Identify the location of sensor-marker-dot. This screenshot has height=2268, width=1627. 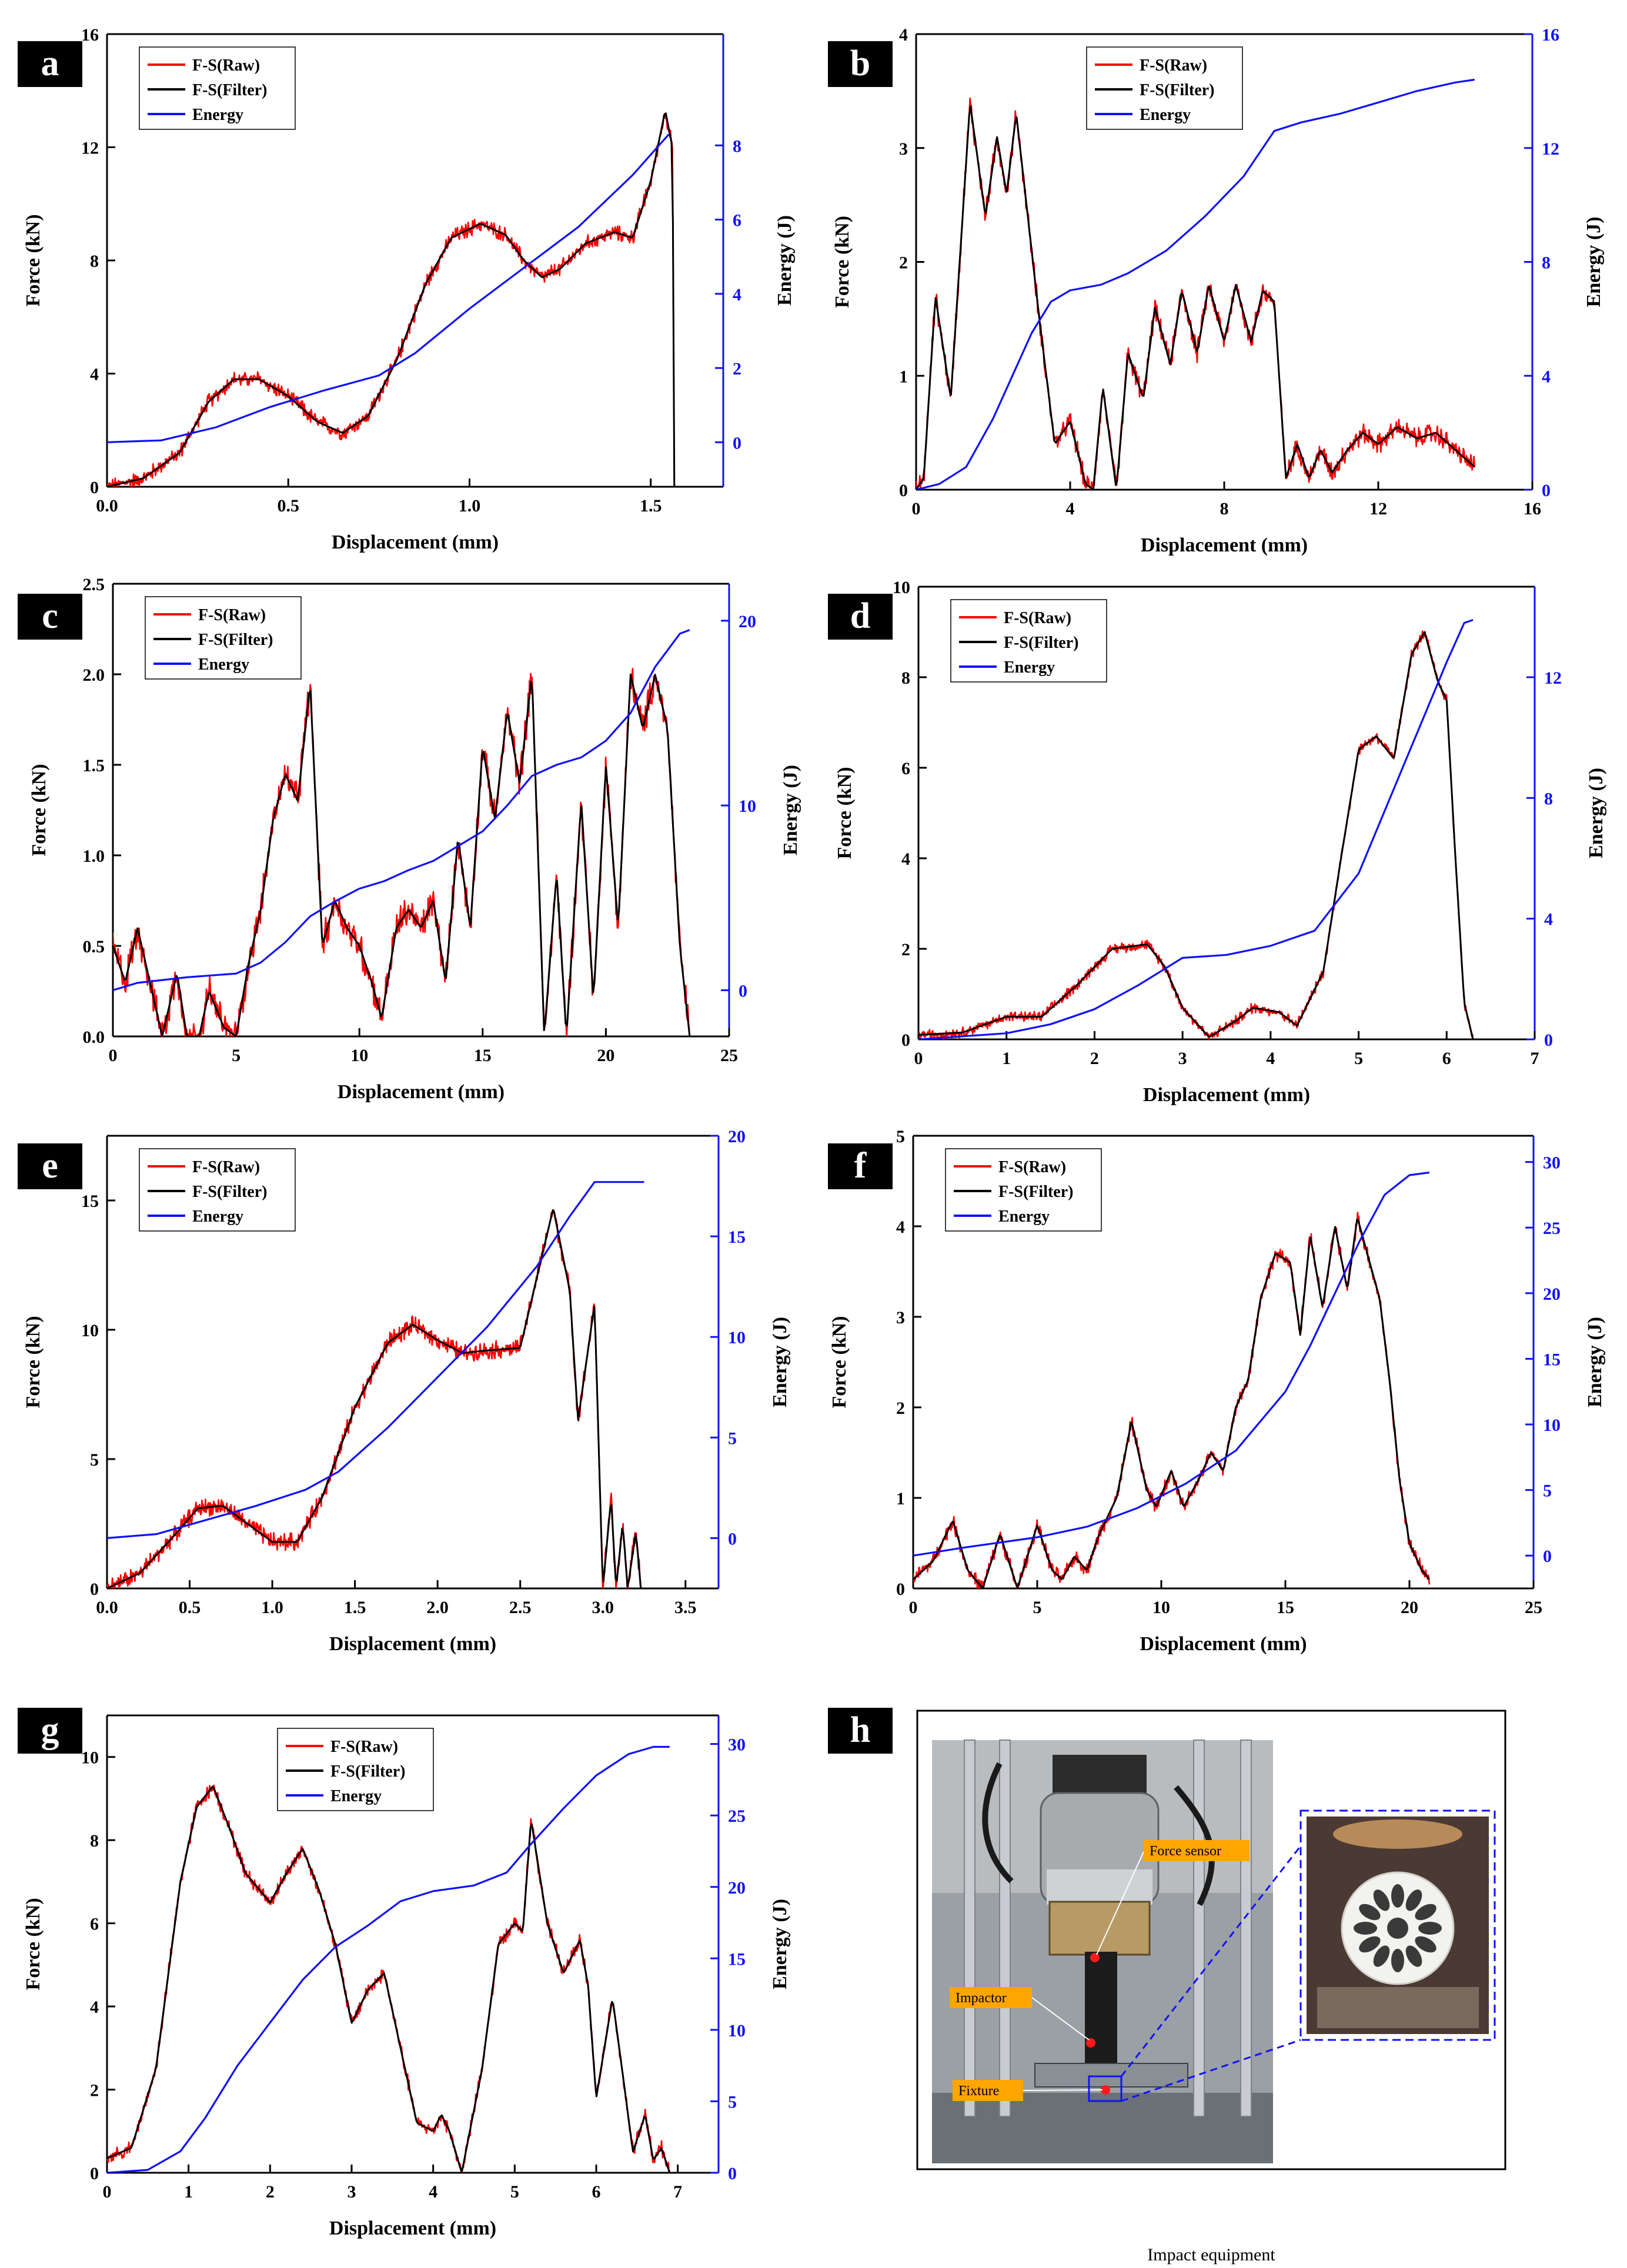
(1095, 1958).